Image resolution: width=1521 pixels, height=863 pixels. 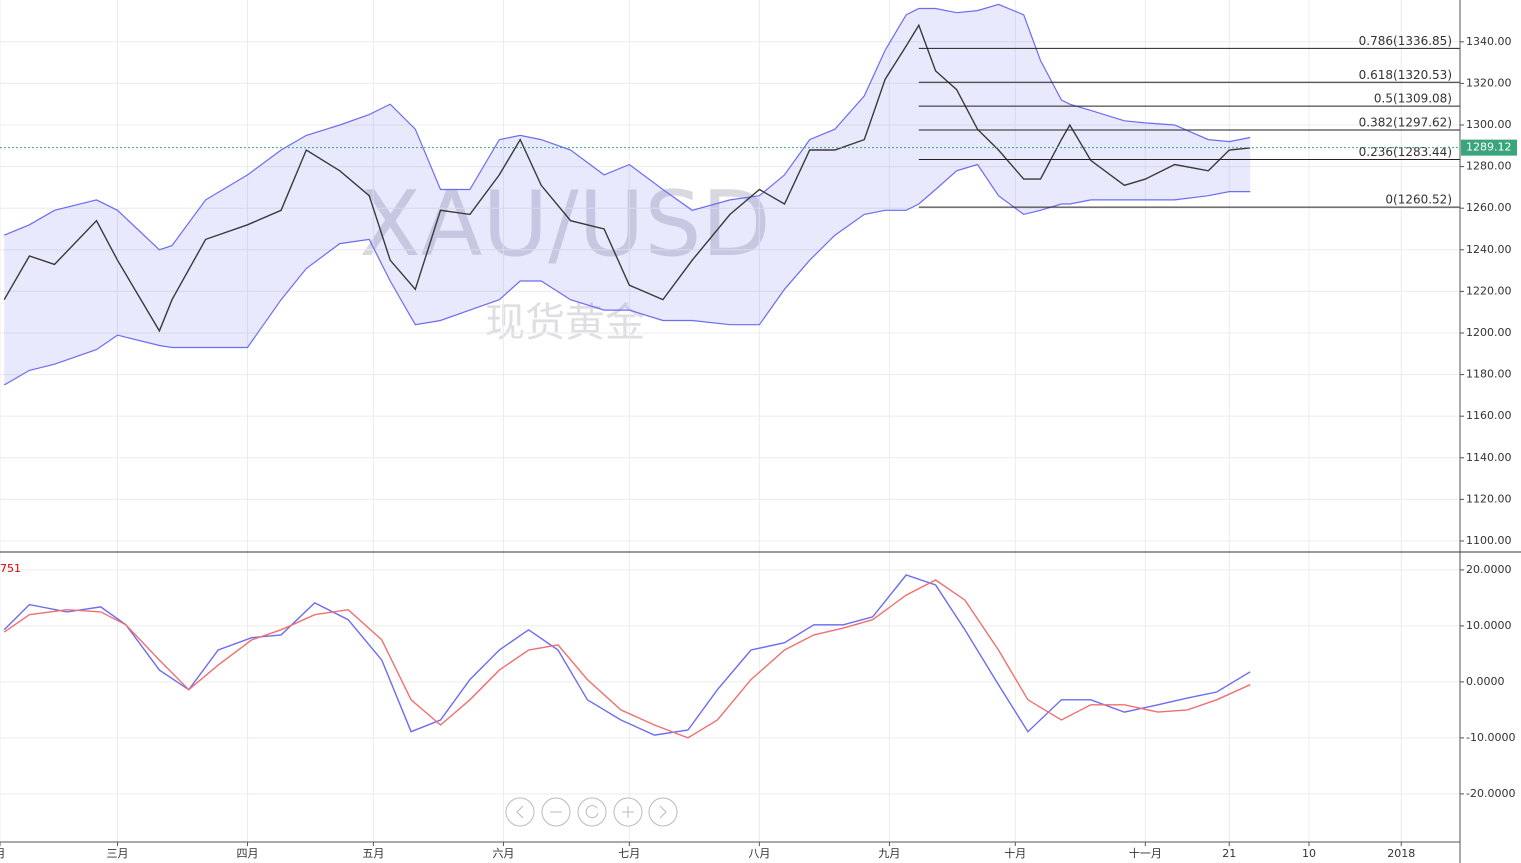 I want to click on y-tick-label: 1200.00, so click(x=1489, y=332).